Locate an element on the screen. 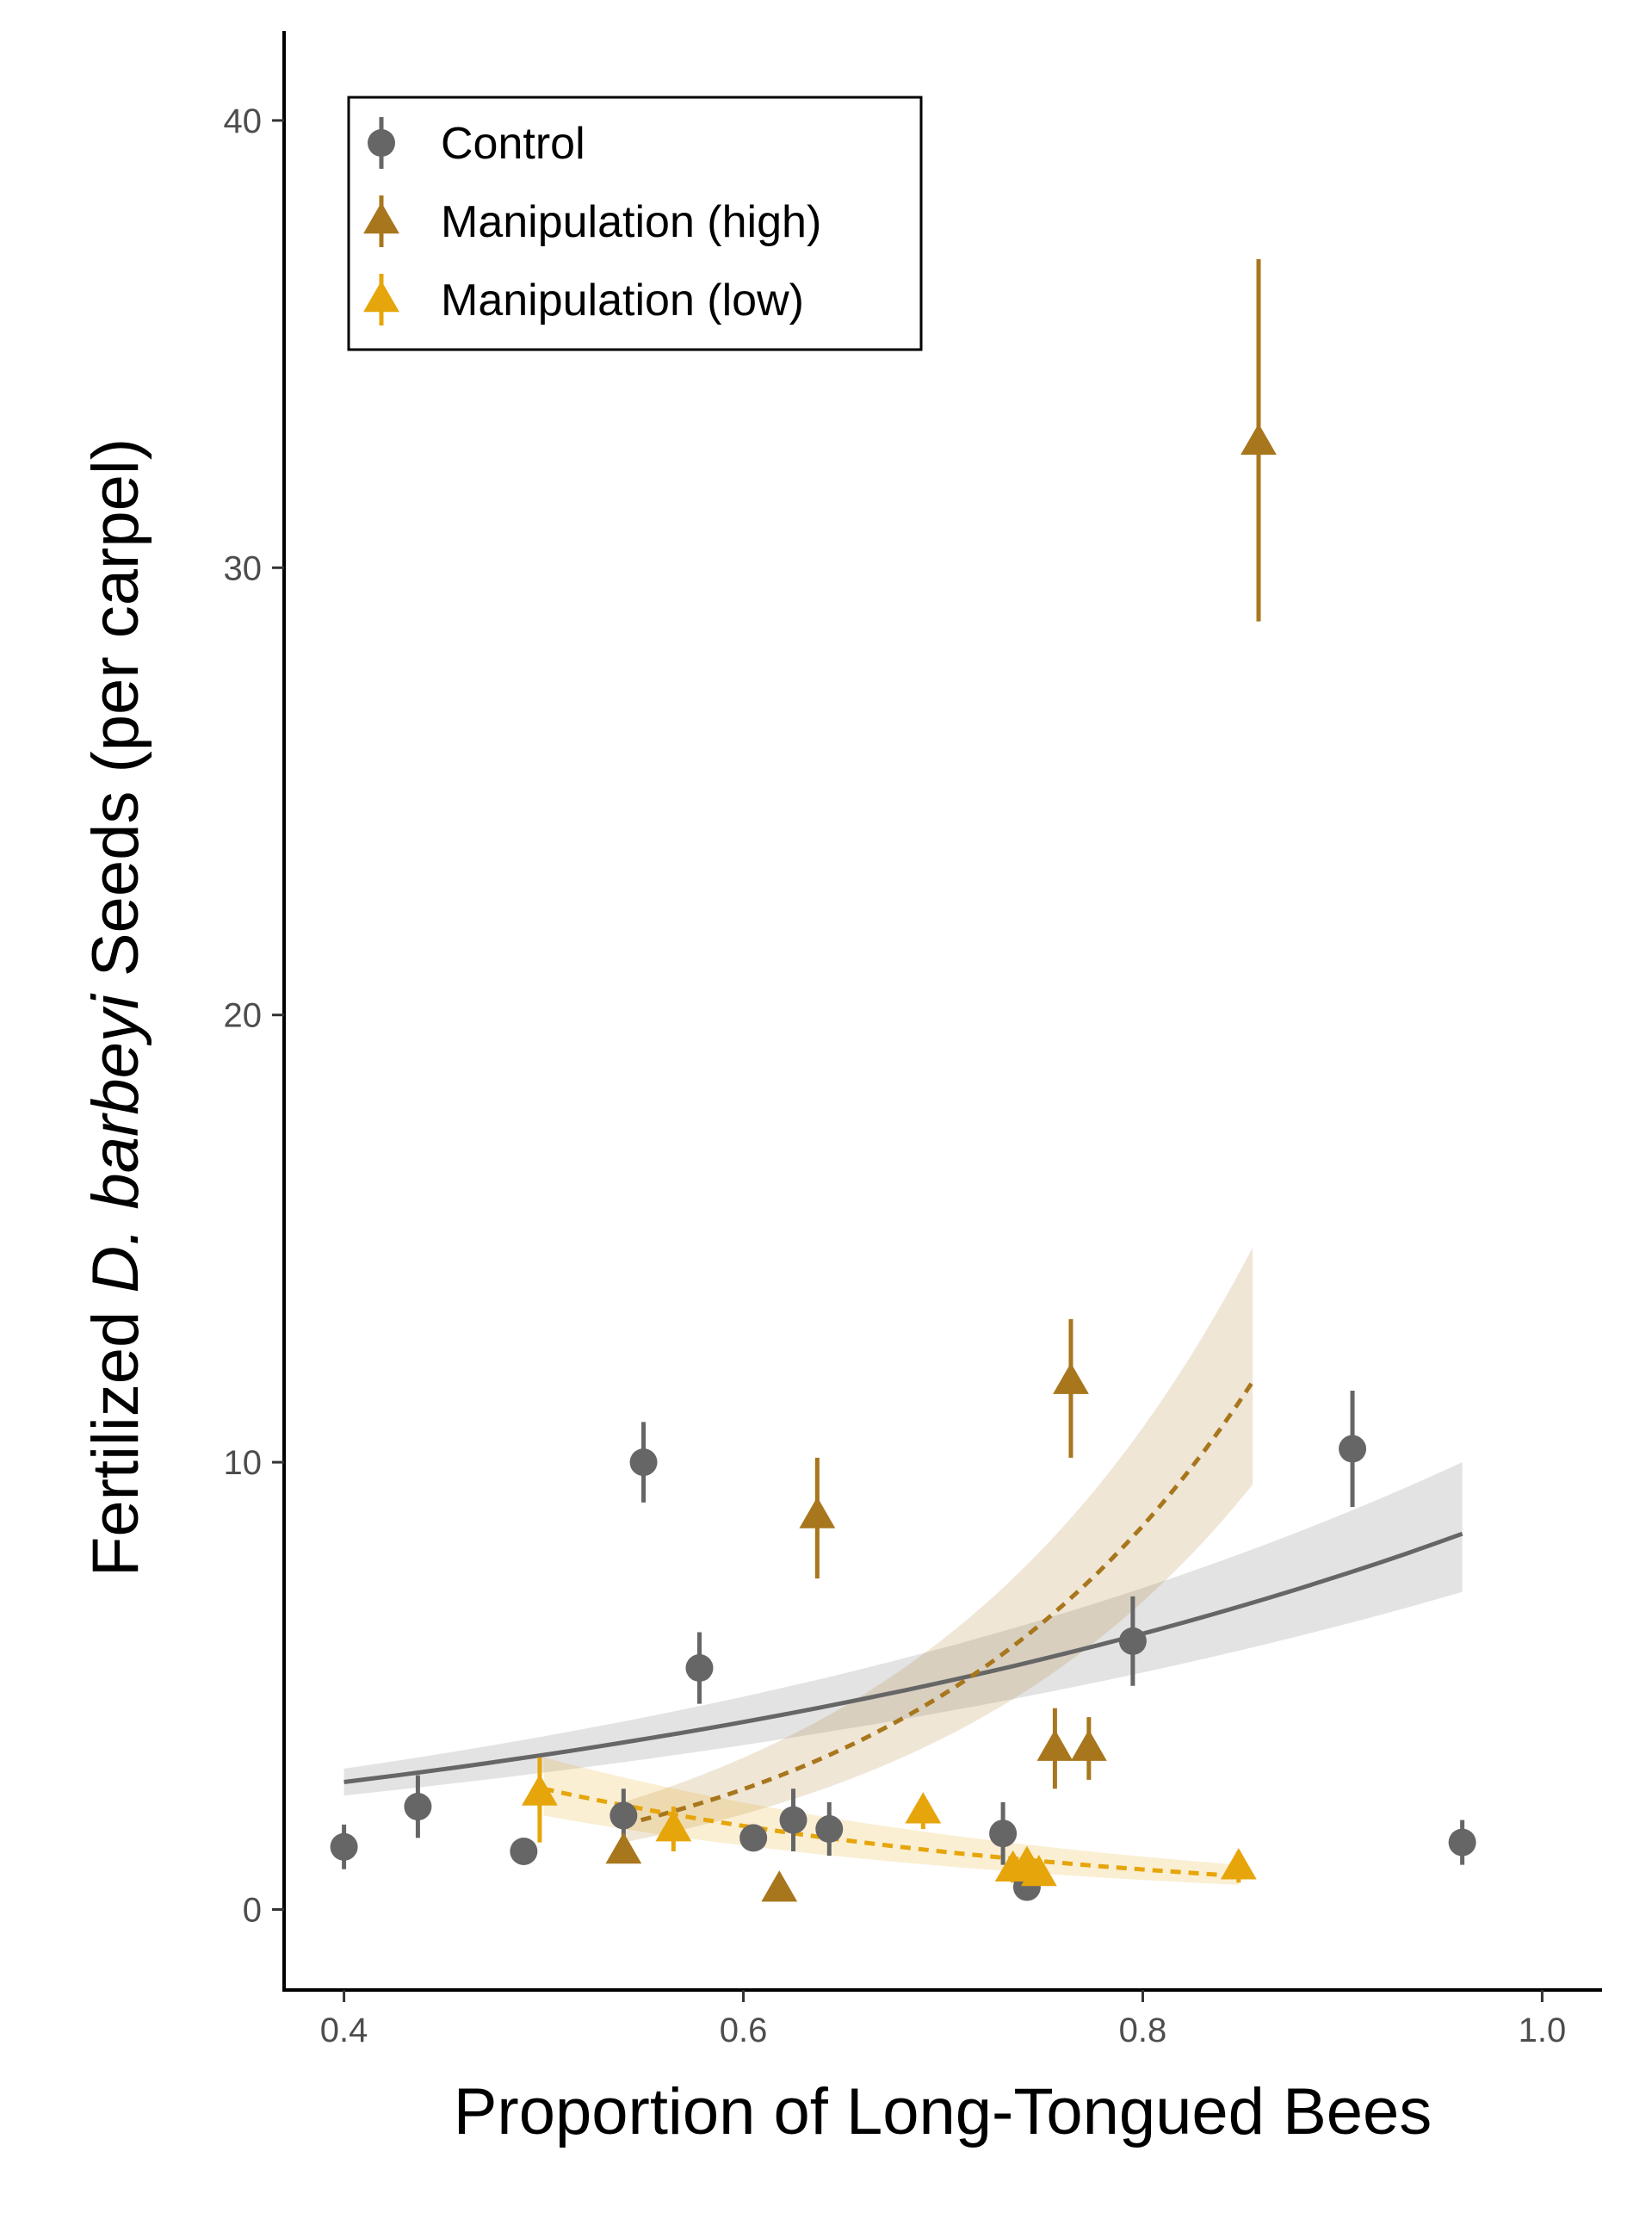 The width and height of the screenshot is (1652, 2238). x-tick-label: 0.8 is located at coordinates (1143, 2031).